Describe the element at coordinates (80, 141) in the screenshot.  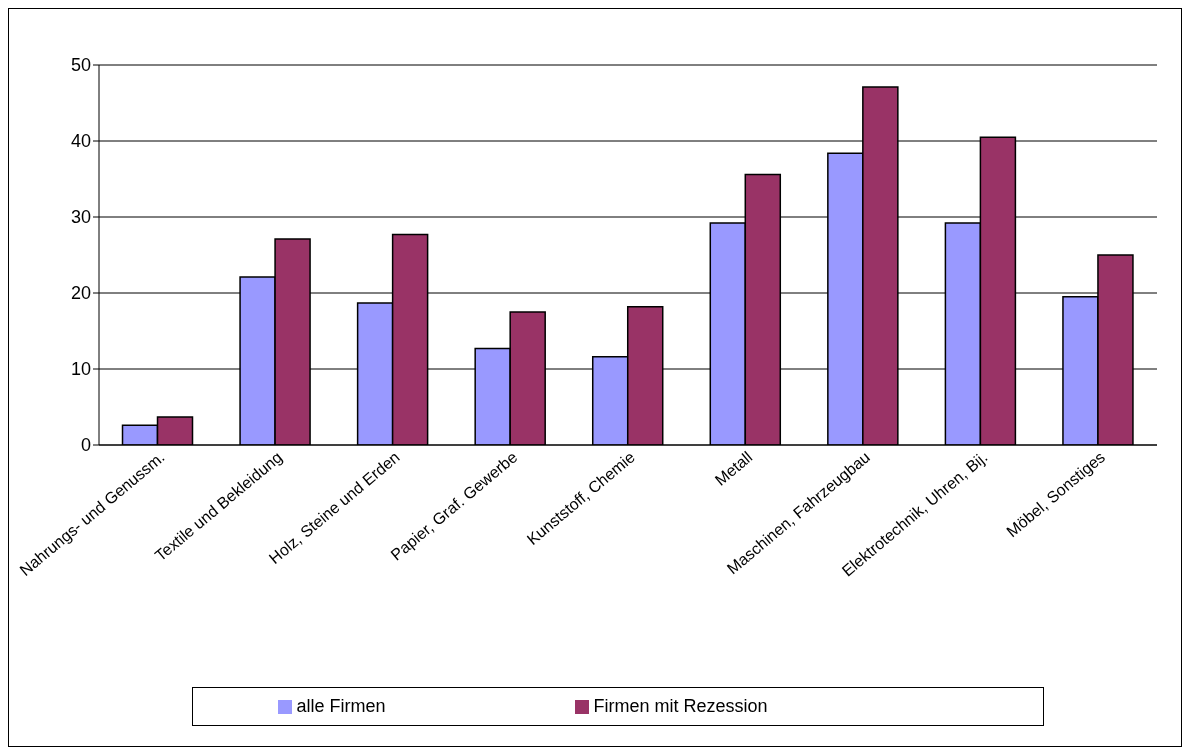
I see `y-tick-label: 40` at that location.